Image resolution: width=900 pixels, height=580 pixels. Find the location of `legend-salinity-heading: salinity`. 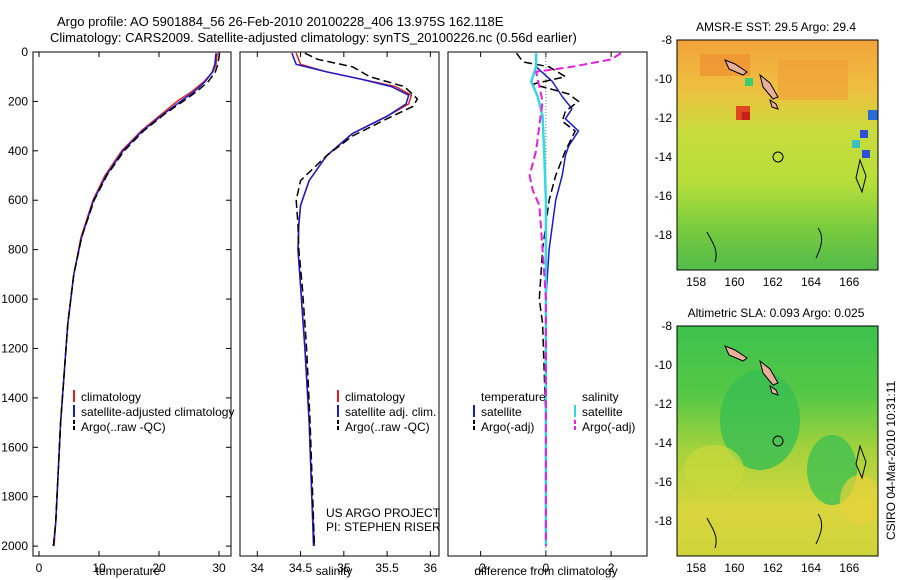

legend-salinity-heading: salinity is located at coordinates (600, 397).